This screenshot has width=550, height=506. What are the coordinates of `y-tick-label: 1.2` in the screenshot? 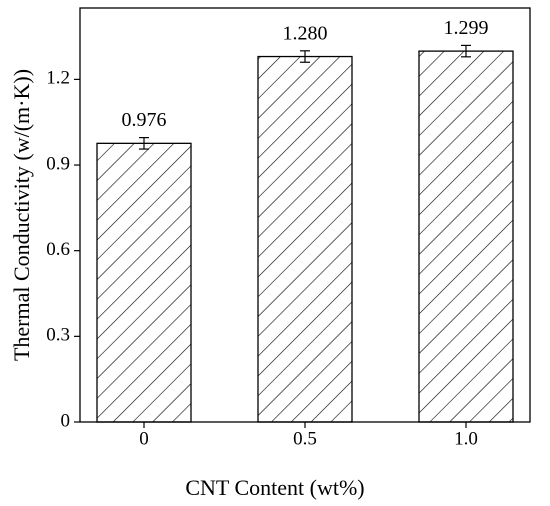 It's located at (58, 78).